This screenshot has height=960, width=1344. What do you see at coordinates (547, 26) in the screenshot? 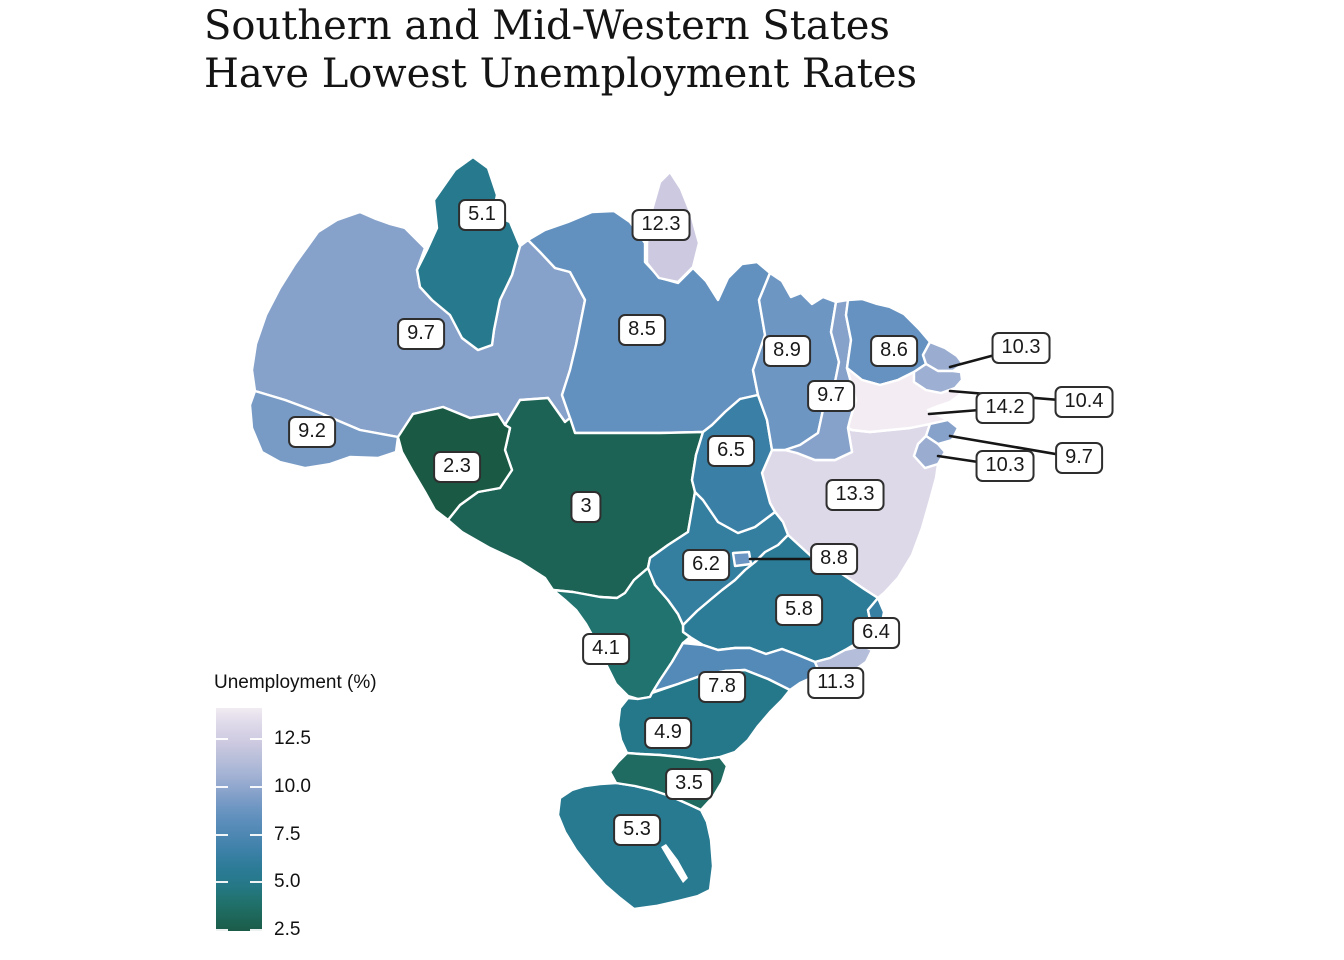
I see `chart-title-line1: Southern and Mid-Western States` at bounding box center [547, 26].